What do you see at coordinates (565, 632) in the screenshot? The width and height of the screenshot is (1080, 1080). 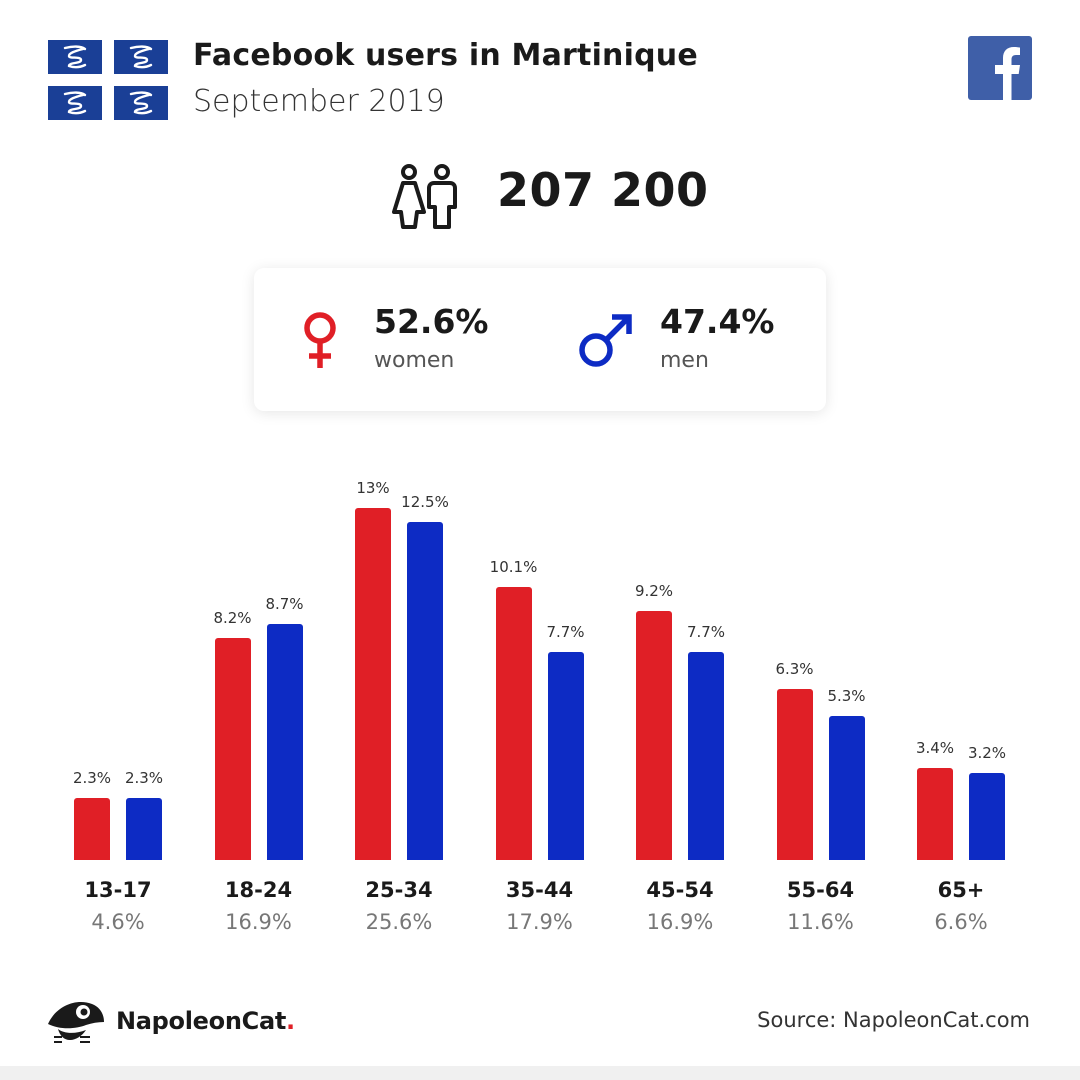 I see `value-label-men-35-44: 7.7%` at bounding box center [565, 632].